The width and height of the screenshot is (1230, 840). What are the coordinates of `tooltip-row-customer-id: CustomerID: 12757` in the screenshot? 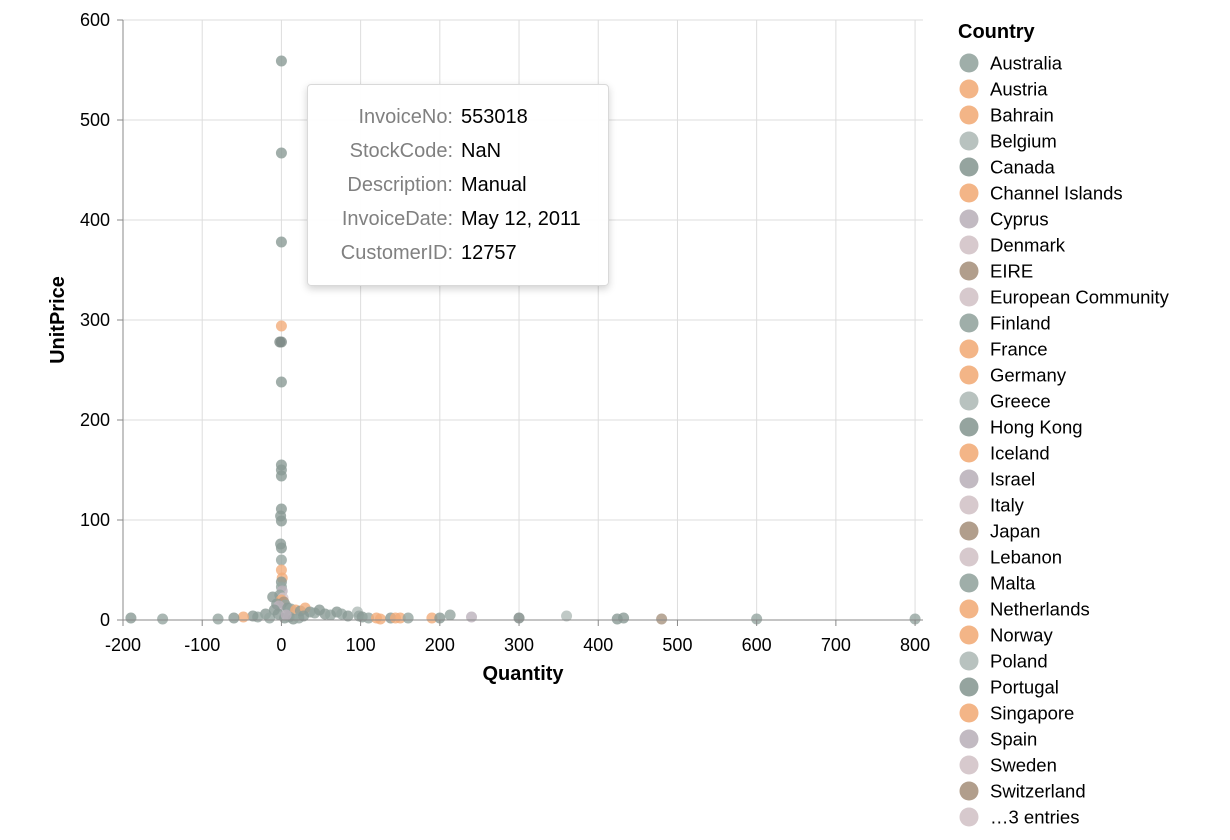 It's located at (458, 257).